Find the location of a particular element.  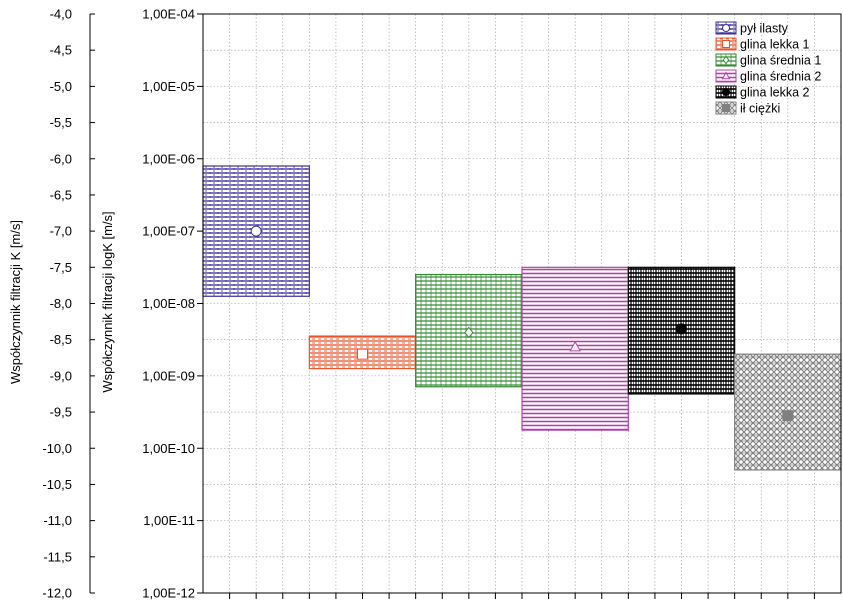

left-tick-label: -9,5 is located at coordinates (61, 412).